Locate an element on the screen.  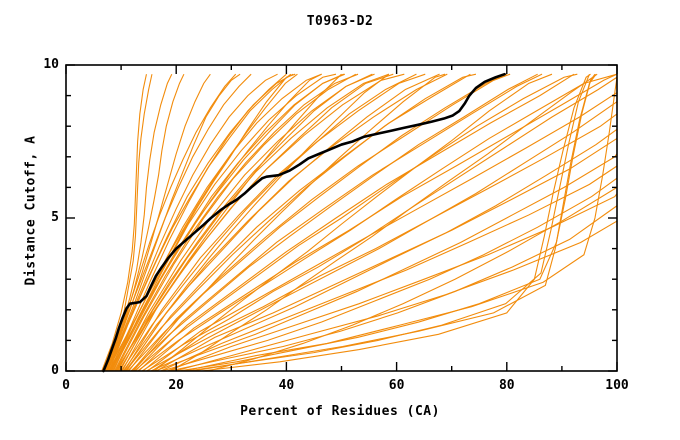
x-tick-label: 100 is located at coordinates (617, 385).